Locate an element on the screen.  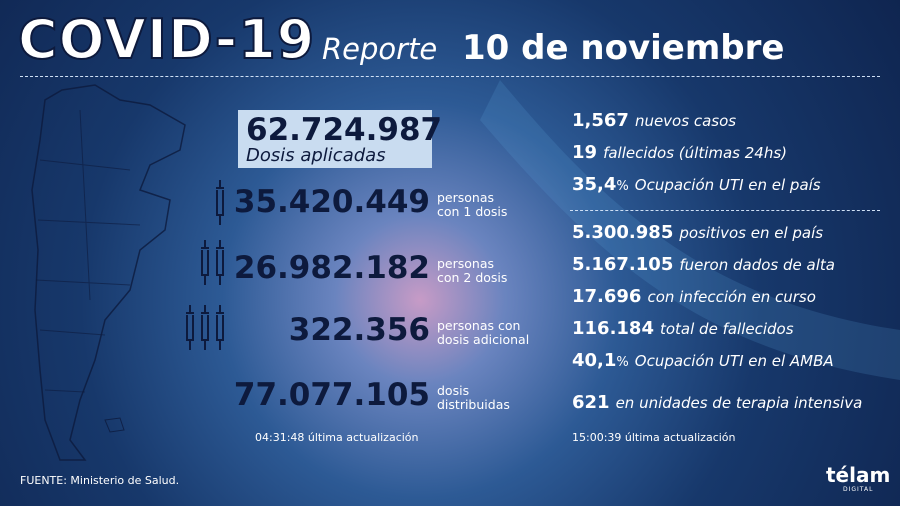
stat-value: 1,567 is located at coordinates (600, 120).